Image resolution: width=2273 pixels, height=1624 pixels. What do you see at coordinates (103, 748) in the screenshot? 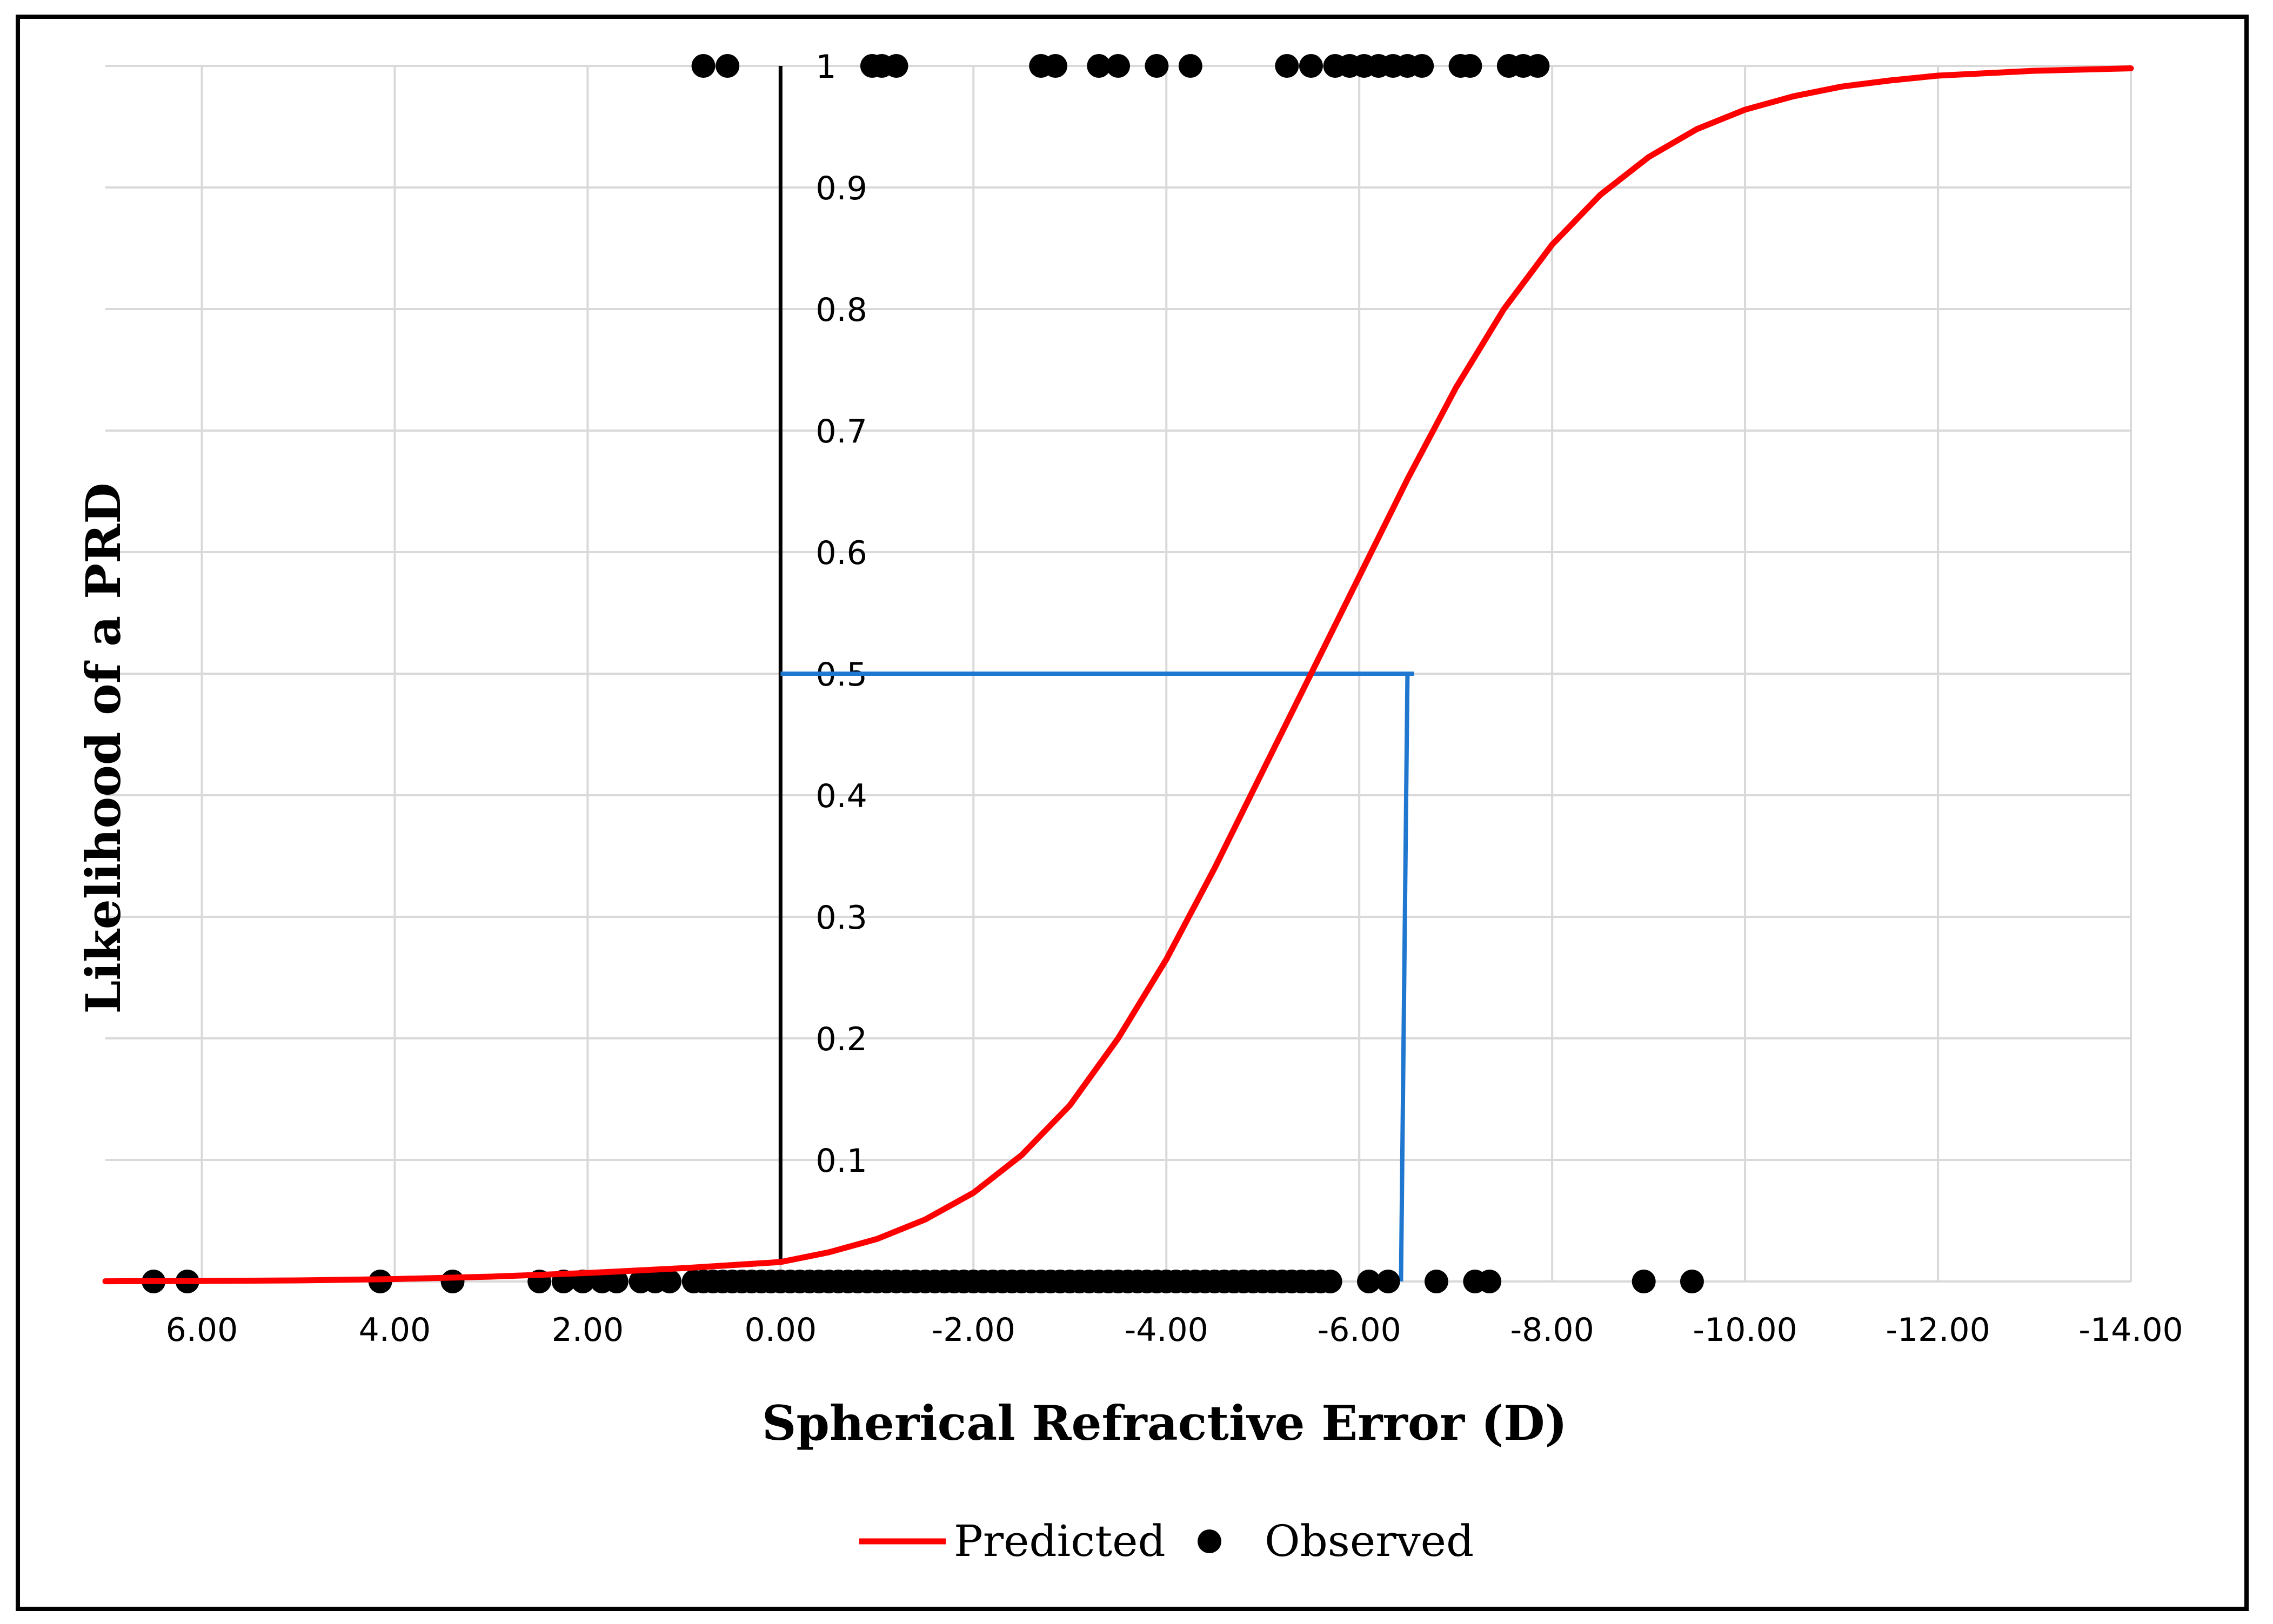
I see `y-axis-title: Likelihood of a PRD` at bounding box center [103, 748].